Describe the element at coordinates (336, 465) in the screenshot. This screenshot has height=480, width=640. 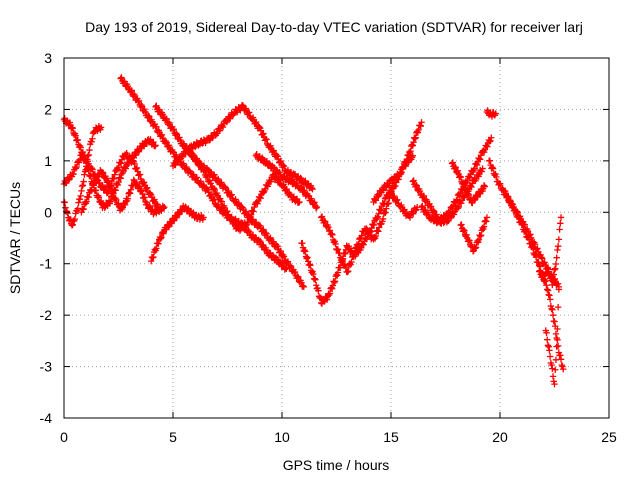
I see `x-axis-label: GPS time / hours` at that location.